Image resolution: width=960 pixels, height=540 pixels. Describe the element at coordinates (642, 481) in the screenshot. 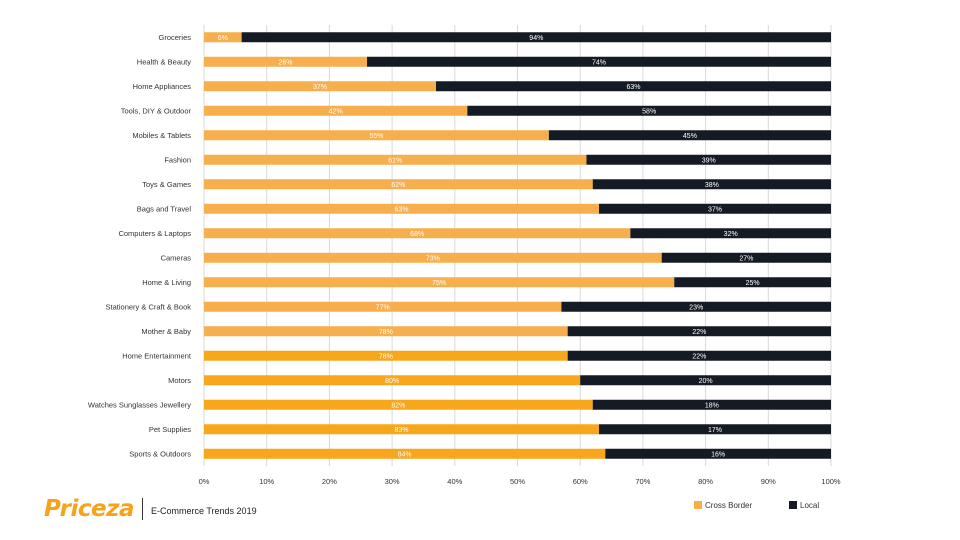

I see `x-tick-label: 70%` at that location.